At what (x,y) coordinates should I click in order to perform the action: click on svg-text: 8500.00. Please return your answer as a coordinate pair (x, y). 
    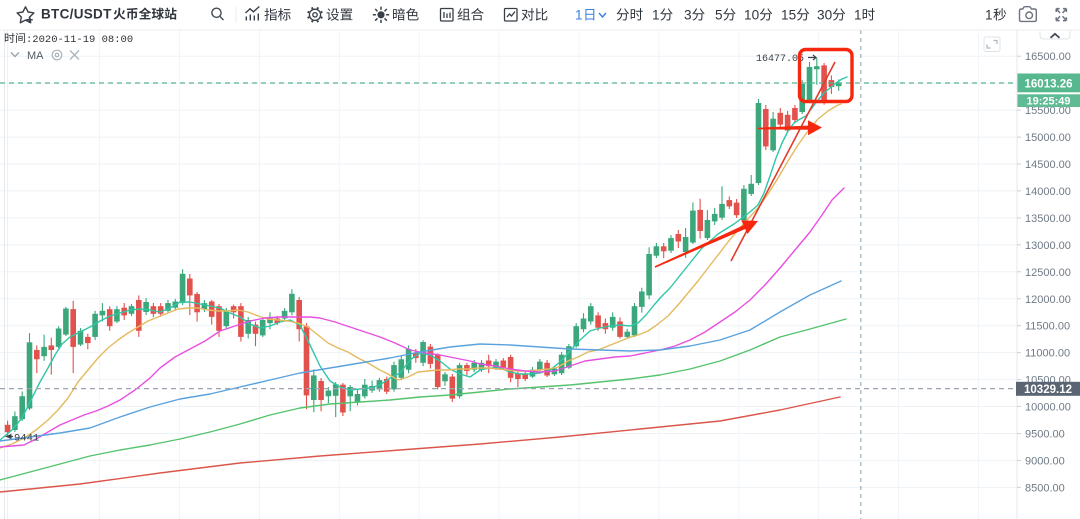
    Looking at the image, I should click on (1045, 488).